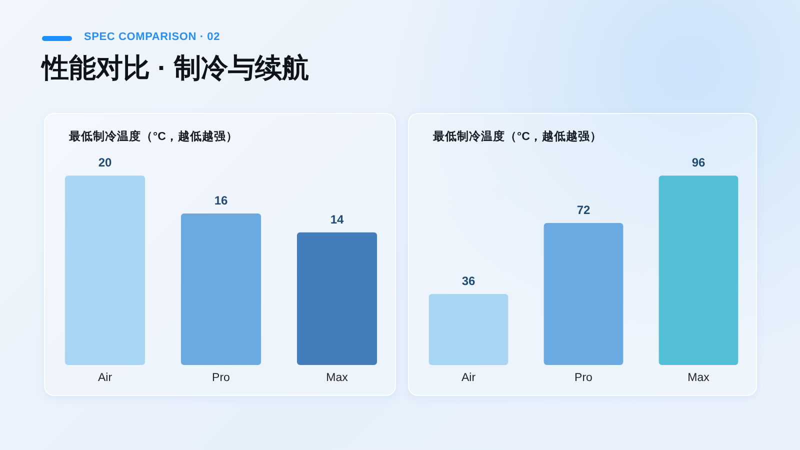  What do you see at coordinates (699, 163) in the screenshot?
I see `data-label: 96` at bounding box center [699, 163].